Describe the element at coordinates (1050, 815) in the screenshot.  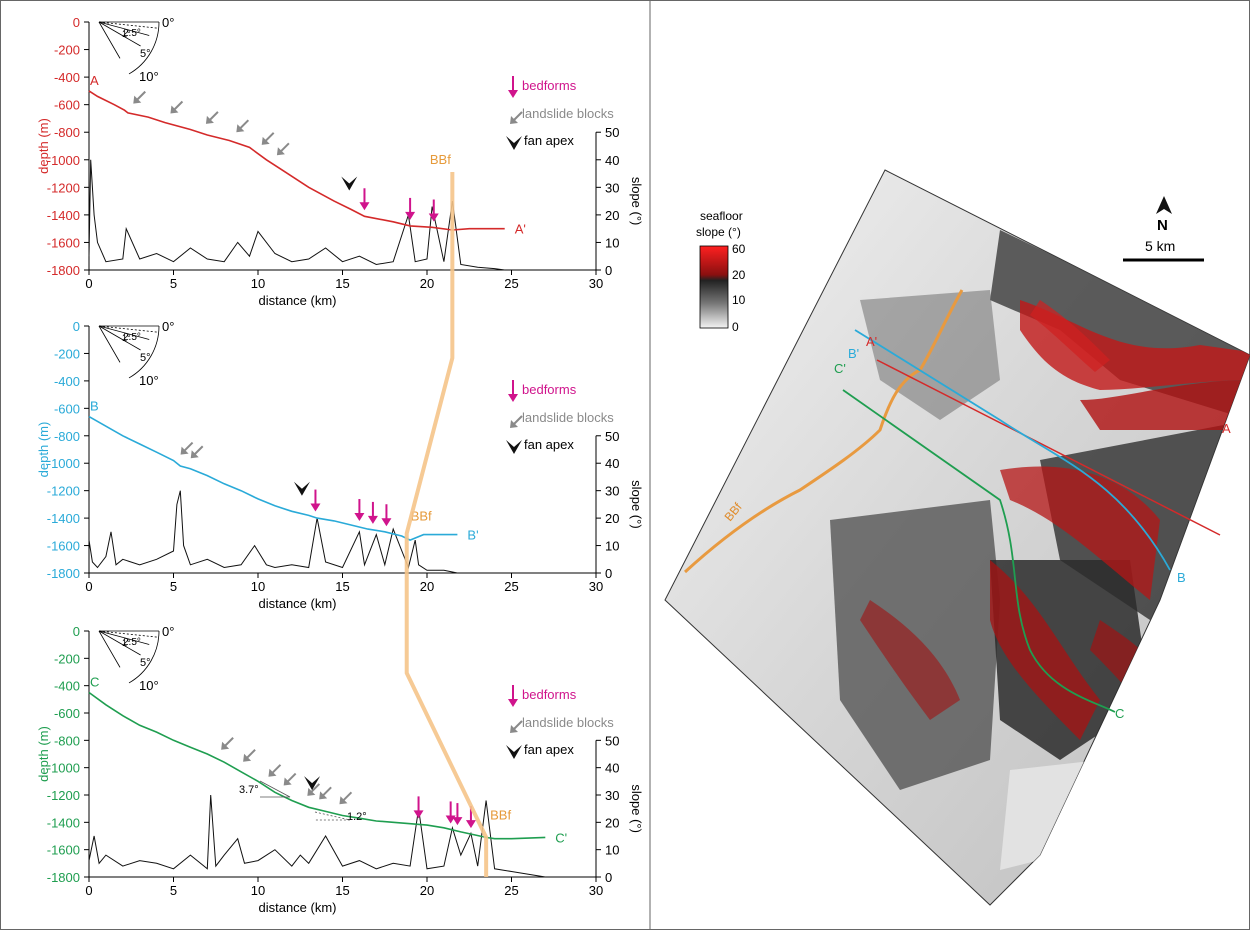
I see `shelf-south` at that location.